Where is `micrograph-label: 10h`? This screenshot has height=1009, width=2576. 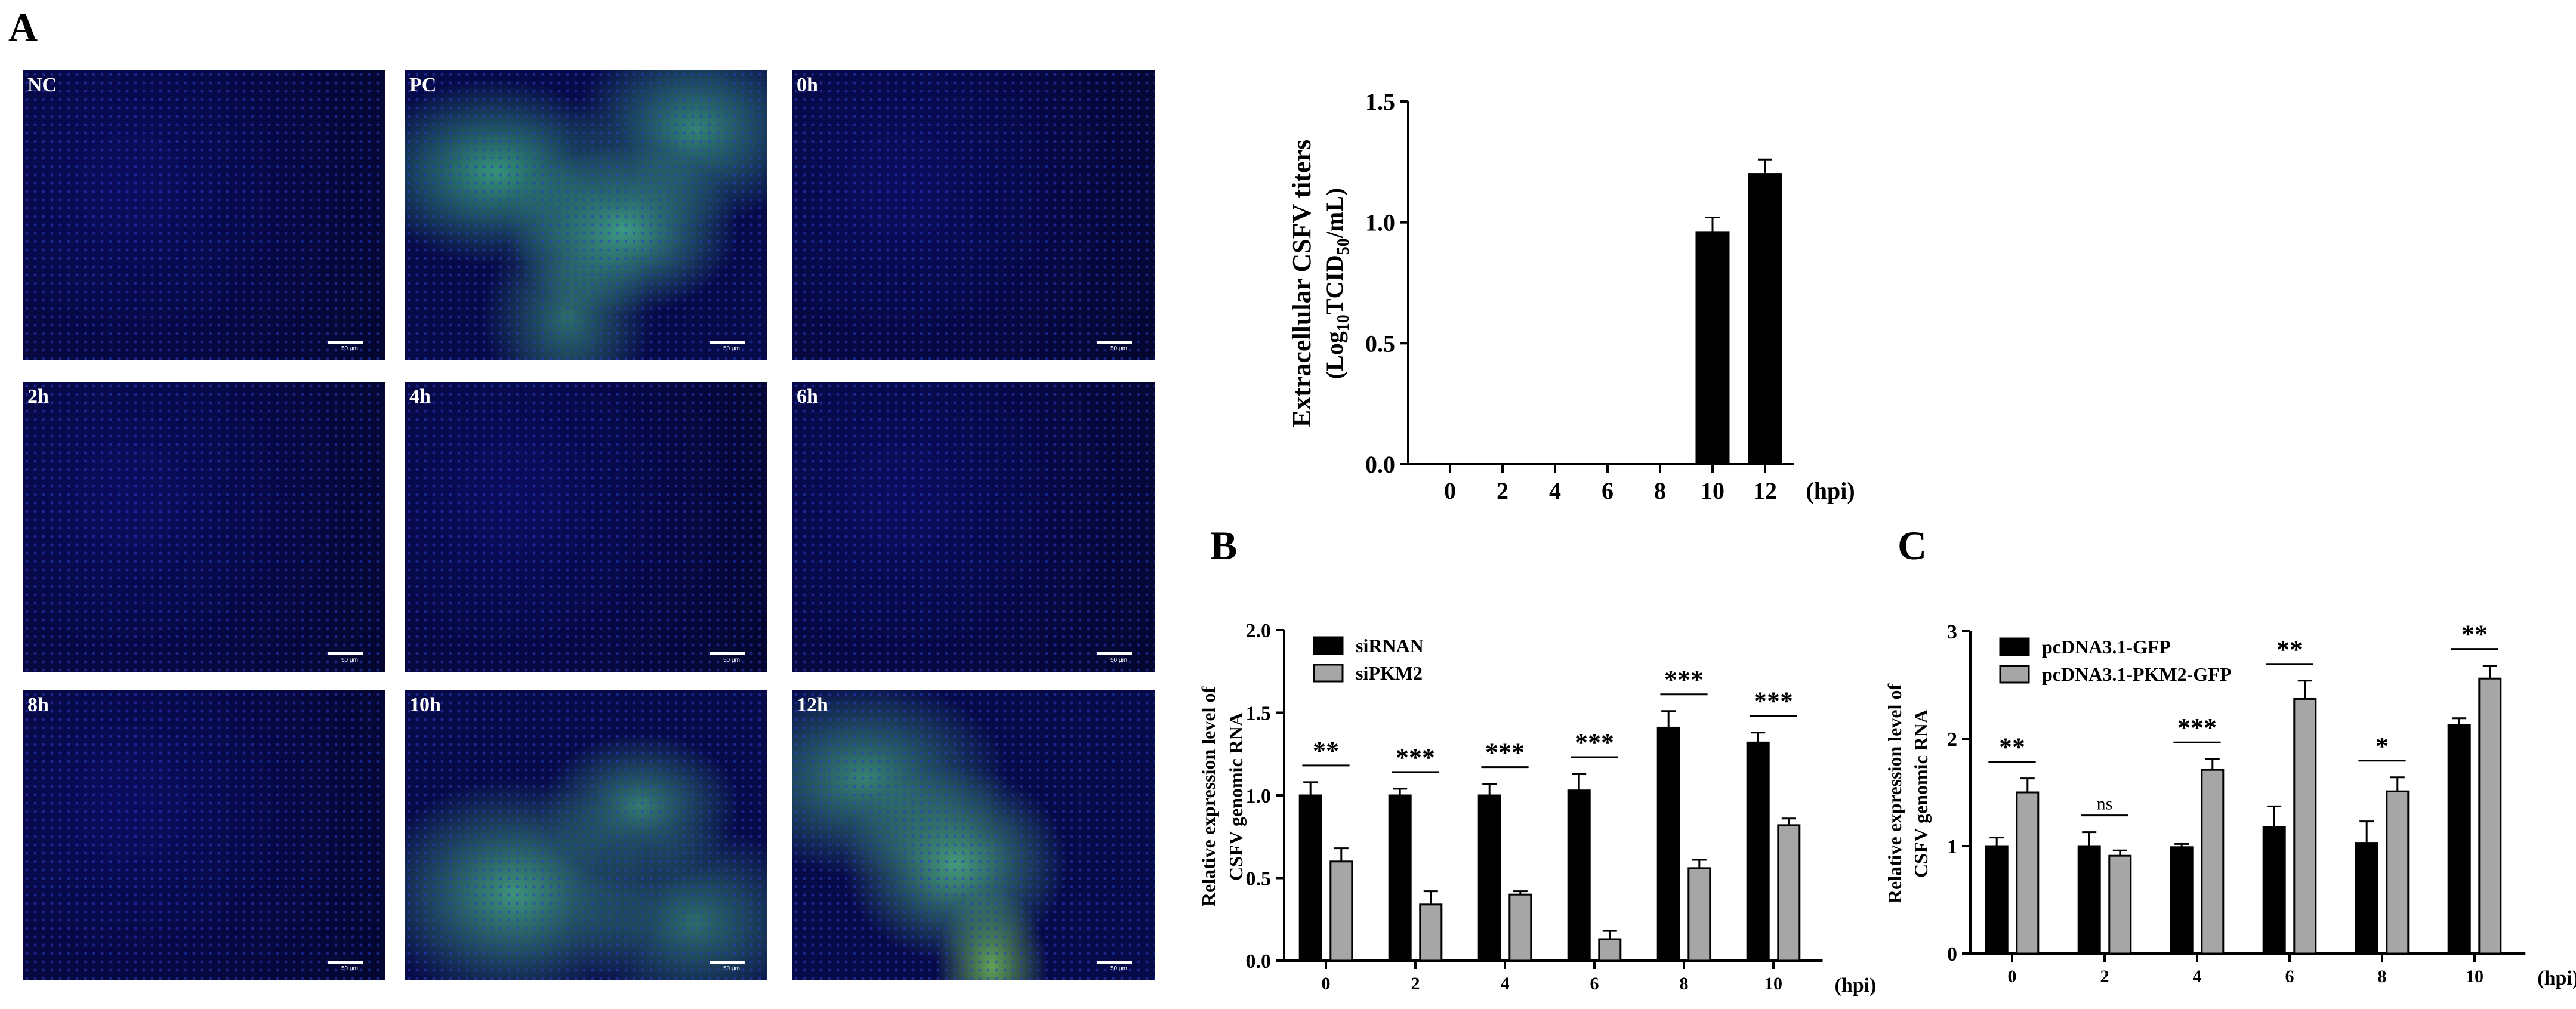 micrograph-label: 10h is located at coordinates (425, 705).